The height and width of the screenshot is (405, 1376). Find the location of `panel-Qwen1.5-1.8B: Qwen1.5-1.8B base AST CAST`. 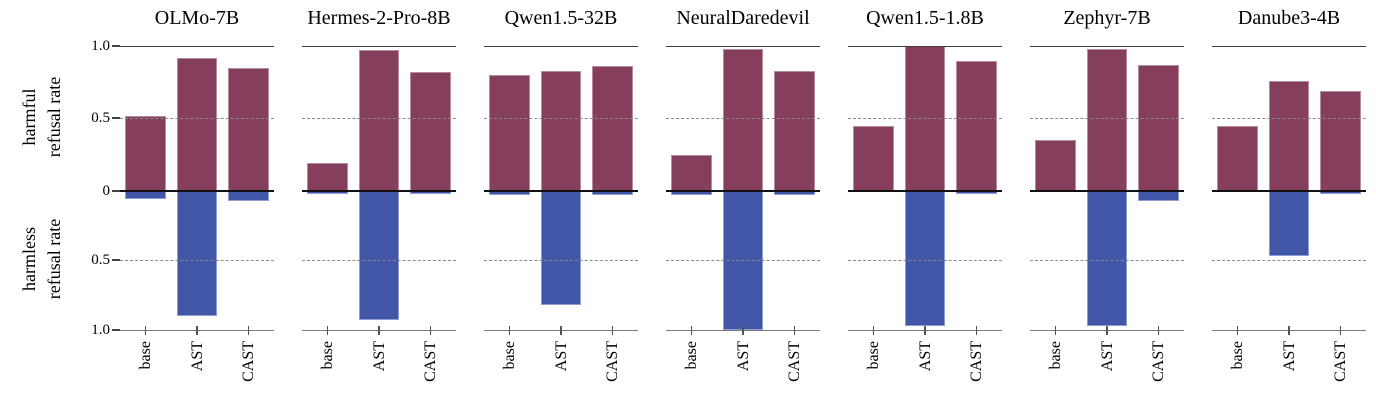

panel-Qwen1.5-1.8B: Qwen1.5-1.8B base AST CAST is located at coordinates (925, 202).